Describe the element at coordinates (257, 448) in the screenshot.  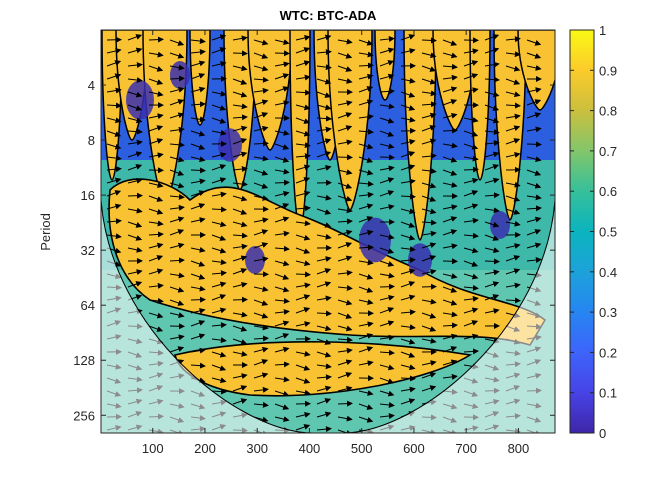
I see `x-tick-label: 300` at that location.